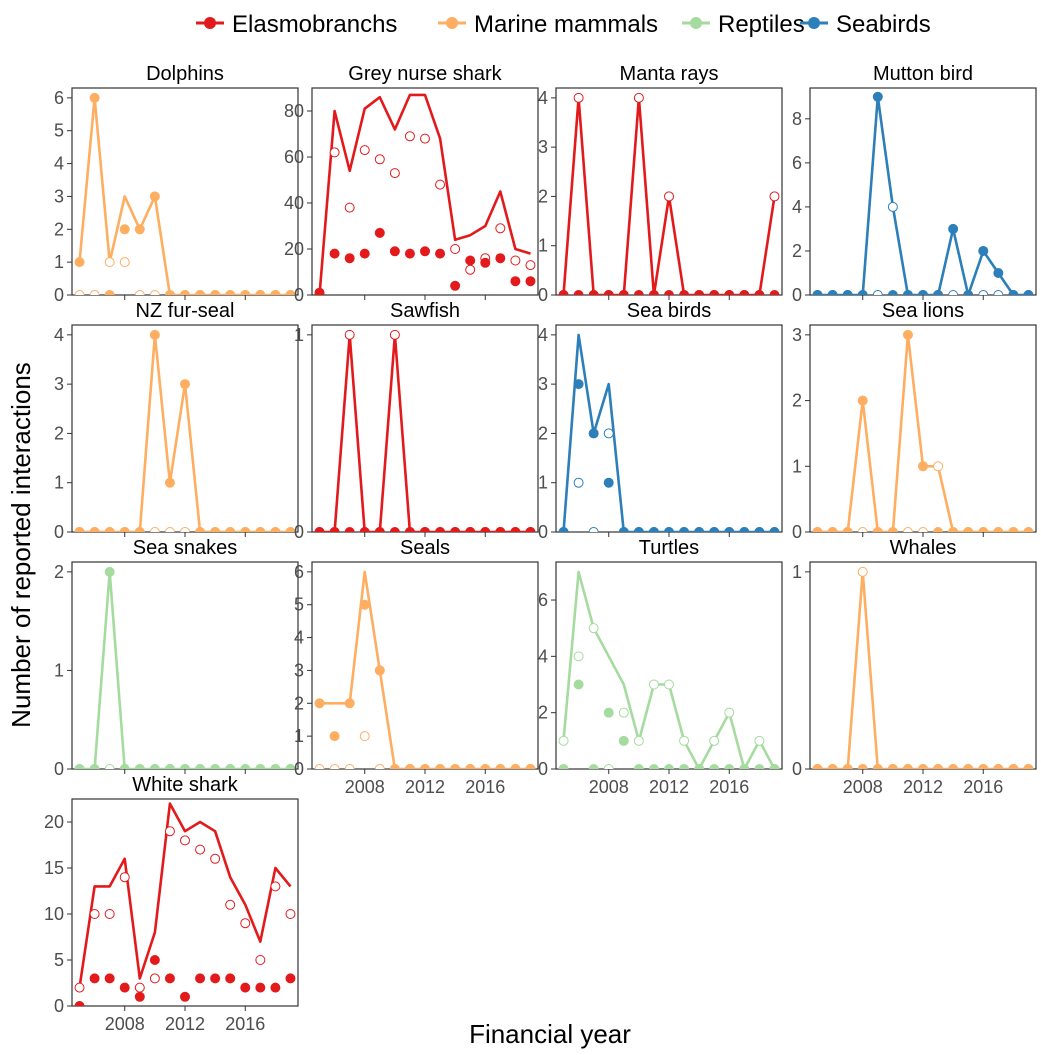 This screenshot has width=1041, height=1055. I want to click on legend-item-seabirds: Seabirds, so click(865, 24).